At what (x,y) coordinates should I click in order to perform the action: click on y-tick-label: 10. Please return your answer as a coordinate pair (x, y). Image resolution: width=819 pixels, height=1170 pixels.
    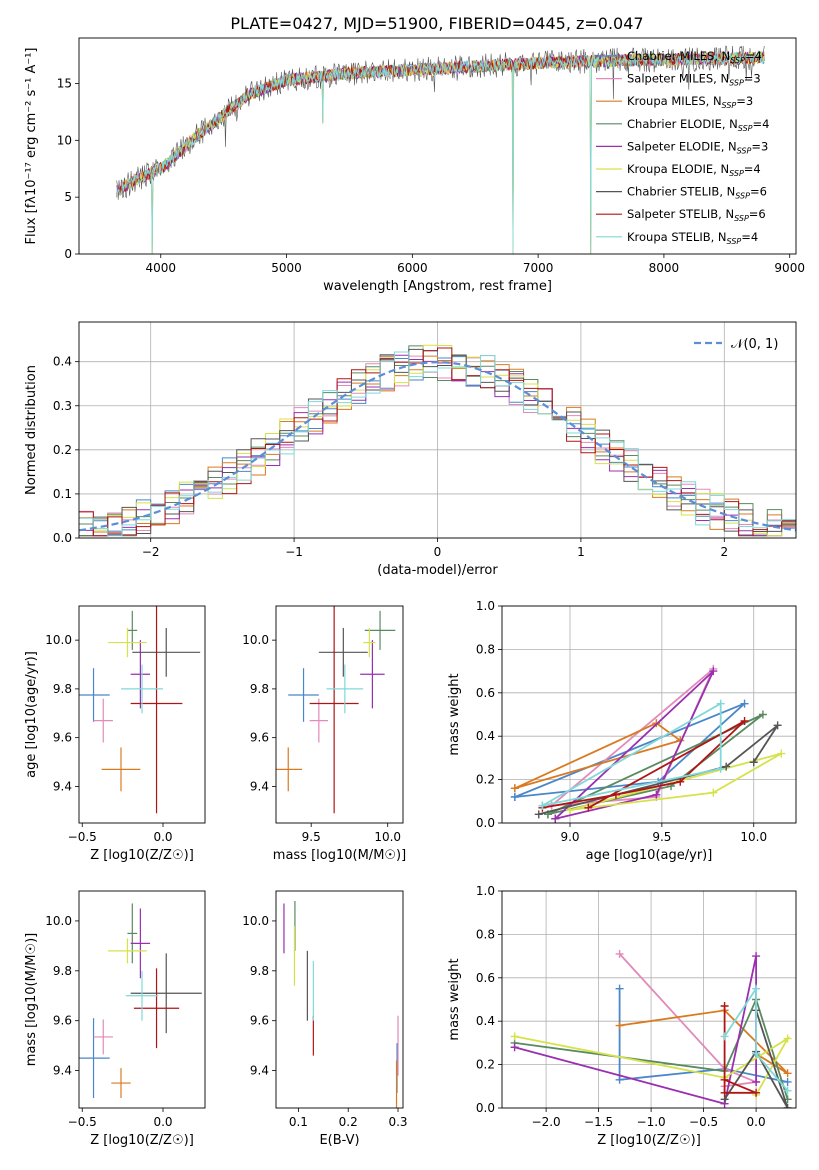
    Looking at the image, I should click on (64, 140).